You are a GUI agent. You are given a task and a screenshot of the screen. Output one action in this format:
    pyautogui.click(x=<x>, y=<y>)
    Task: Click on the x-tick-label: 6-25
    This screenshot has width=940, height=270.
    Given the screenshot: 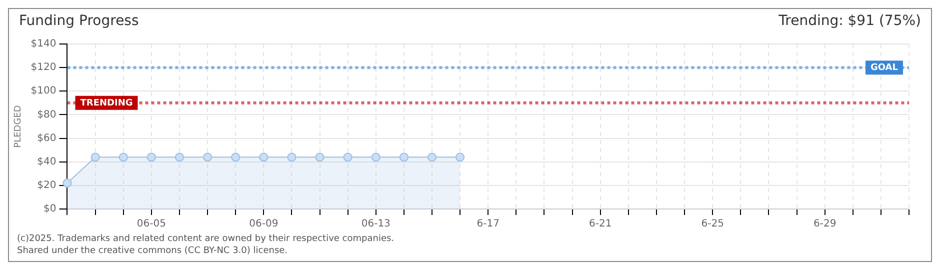 What is the action you would take?
    pyautogui.click(x=712, y=224)
    